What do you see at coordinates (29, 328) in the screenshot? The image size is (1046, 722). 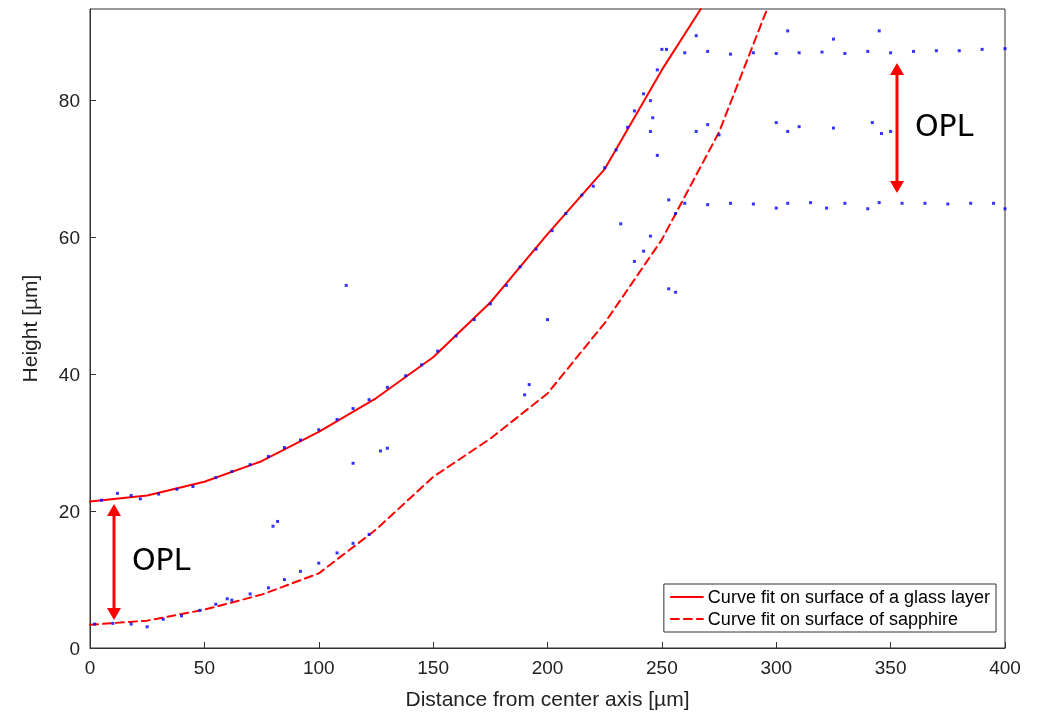 I see `y-axis-title: Height [µm]` at bounding box center [29, 328].